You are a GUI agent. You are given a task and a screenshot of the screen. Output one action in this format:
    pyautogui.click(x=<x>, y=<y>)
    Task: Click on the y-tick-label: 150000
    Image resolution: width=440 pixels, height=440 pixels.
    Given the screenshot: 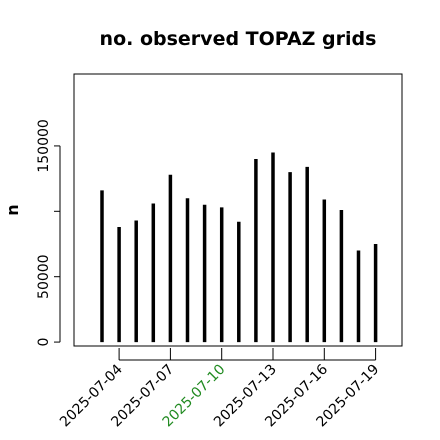 What is the action you would take?
    pyautogui.click(x=44, y=145)
    